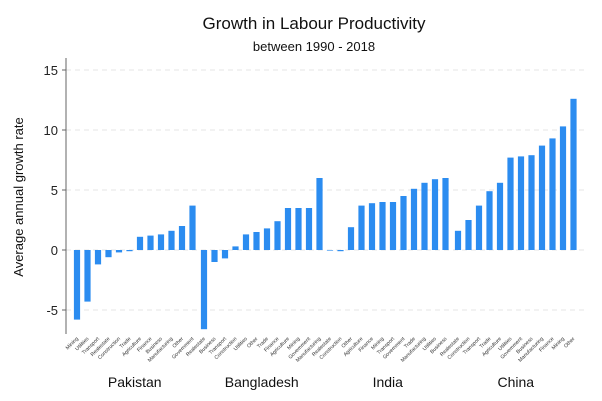 The height and width of the screenshot is (401, 602). Describe the element at coordinates (51, 130) in the screenshot. I see `y-tick-label: 10` at that location.